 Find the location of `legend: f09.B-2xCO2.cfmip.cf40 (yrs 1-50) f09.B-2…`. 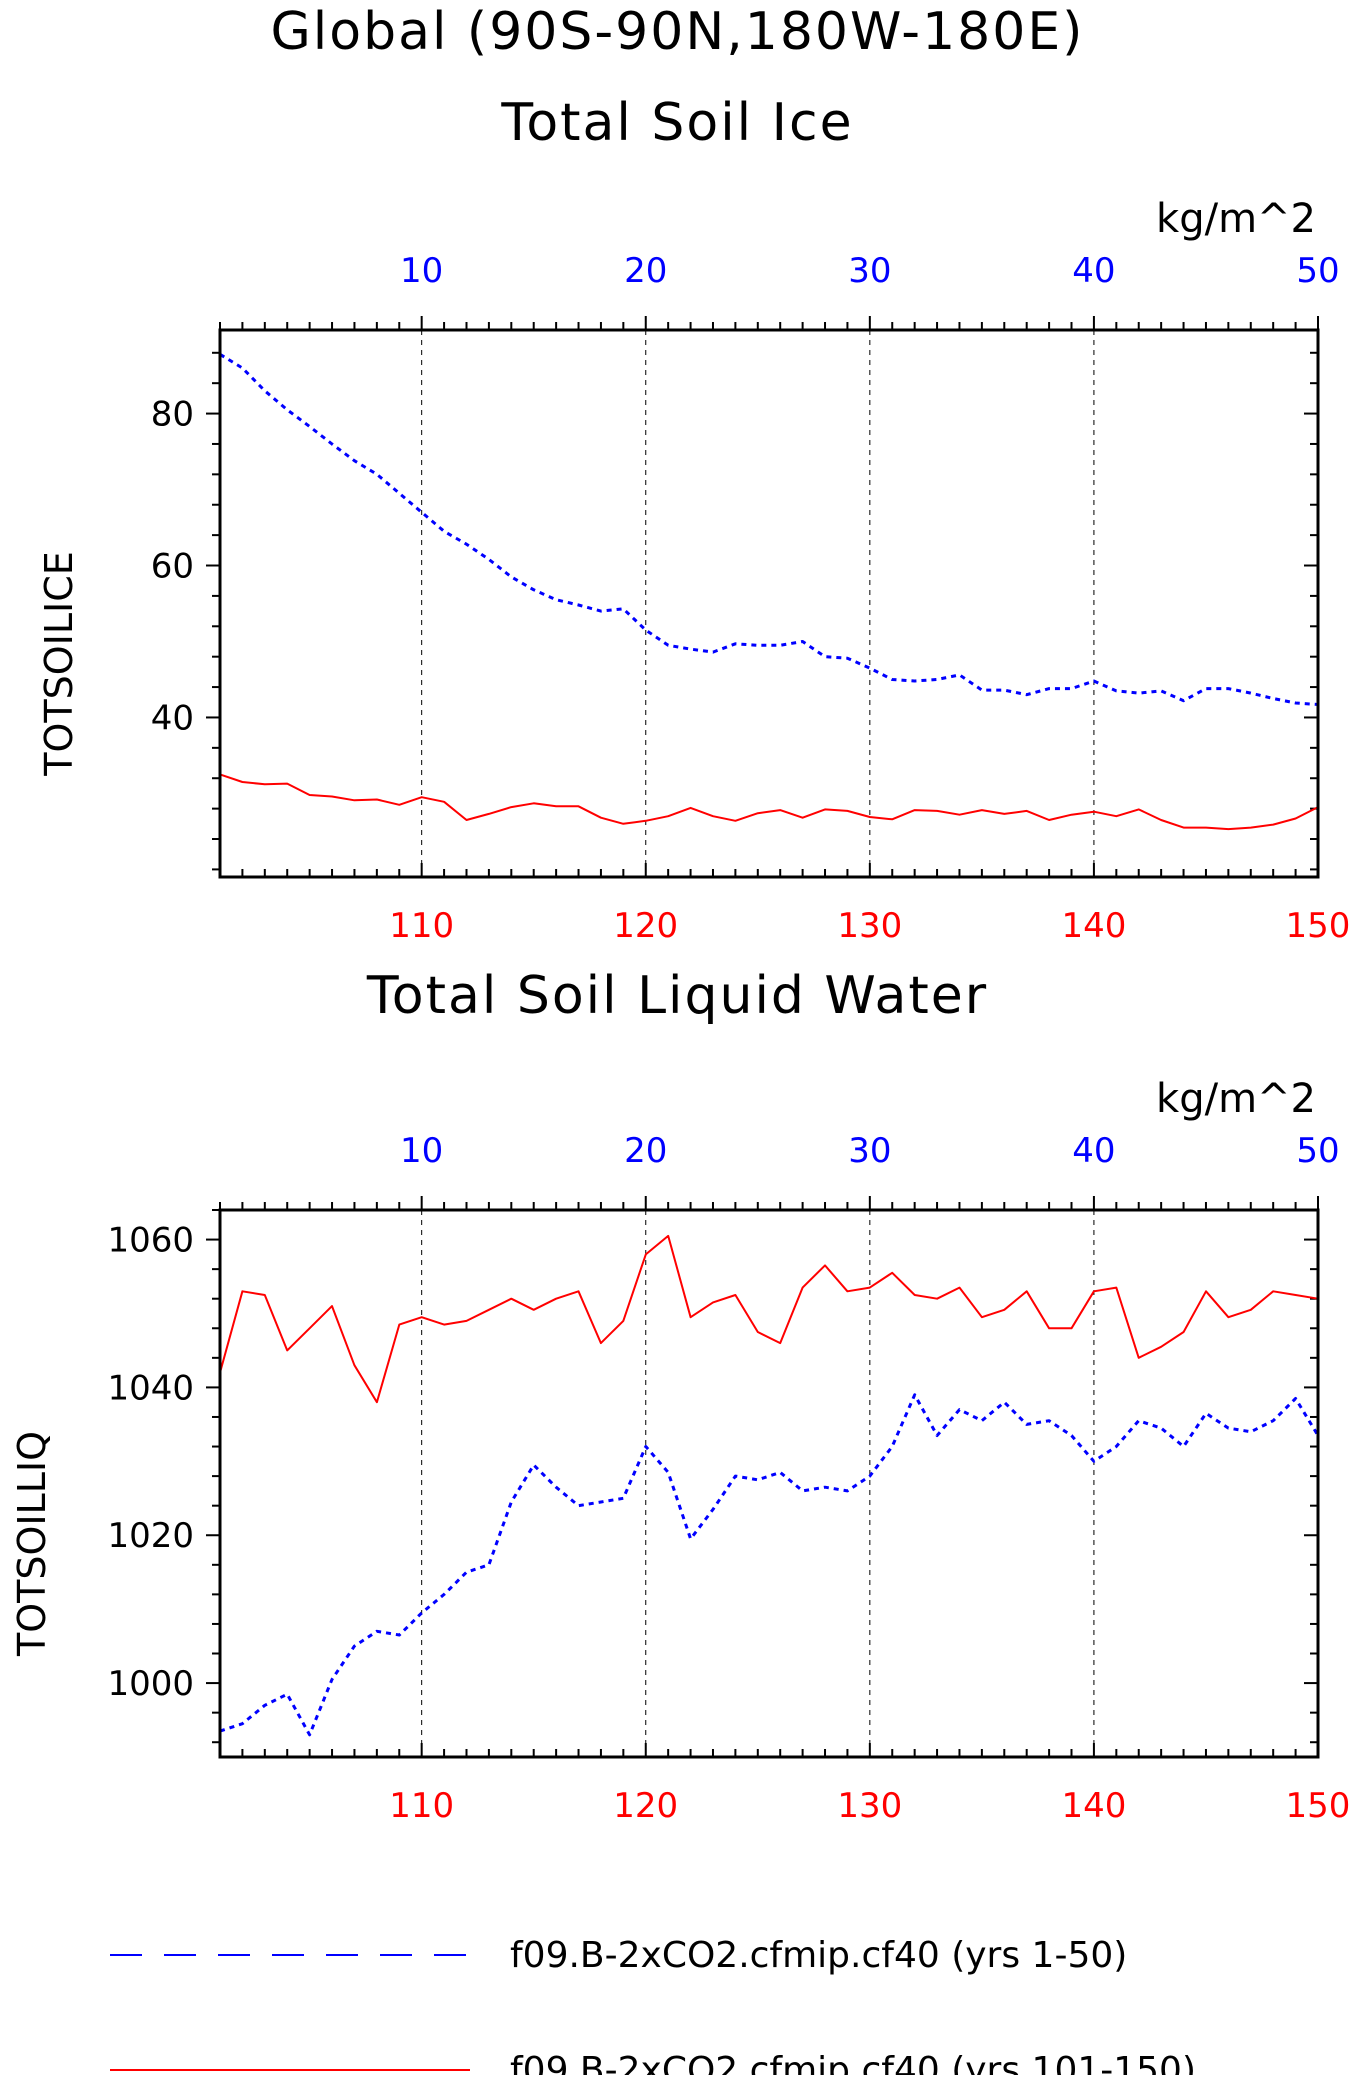

legend: f09.B-2xCO2.cfmip.cf40 (yrs 1-50) f09.B-2… is located at coordinates (653, 2005).